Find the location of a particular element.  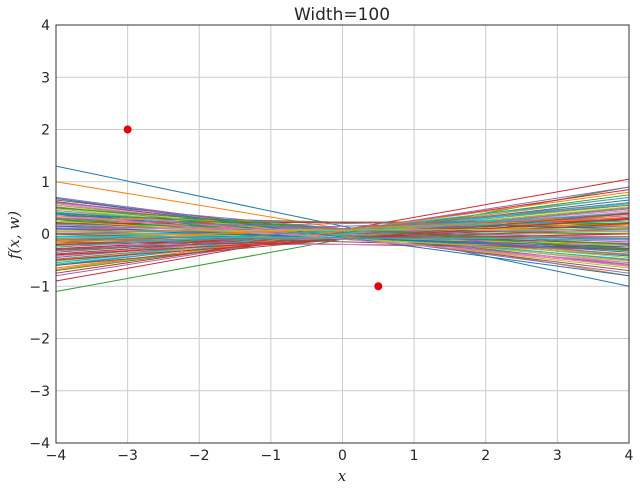

y-tick-label: −2 is located at coordinates (39, 340).